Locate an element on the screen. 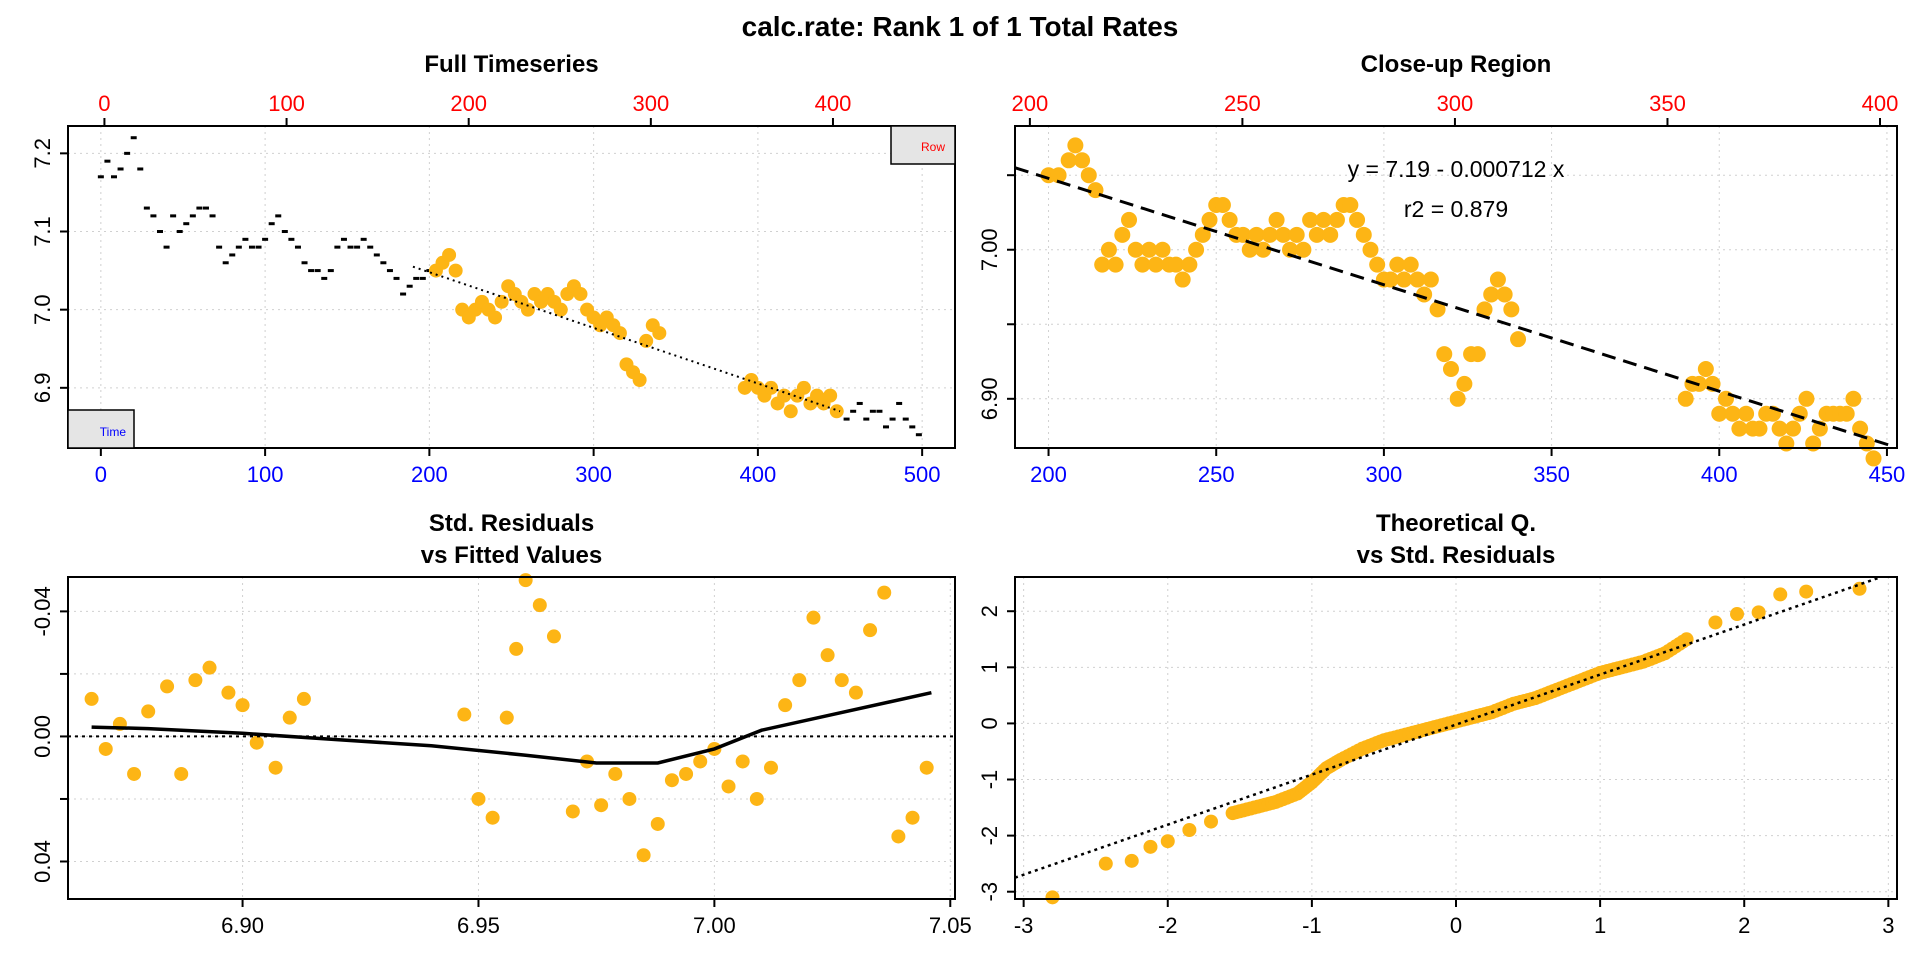 The height and width of the screenshot is (960, 1920). full-ytick-label-0: 6.9 is located at coordinates (42, 388).